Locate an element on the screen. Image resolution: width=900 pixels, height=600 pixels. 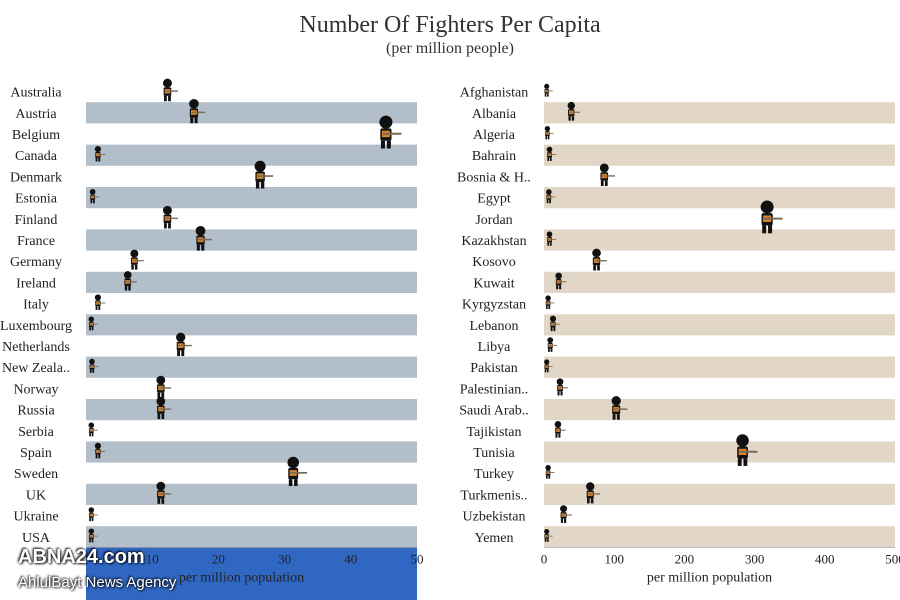
tick-label: 100 is located at coordinates (614, 558).